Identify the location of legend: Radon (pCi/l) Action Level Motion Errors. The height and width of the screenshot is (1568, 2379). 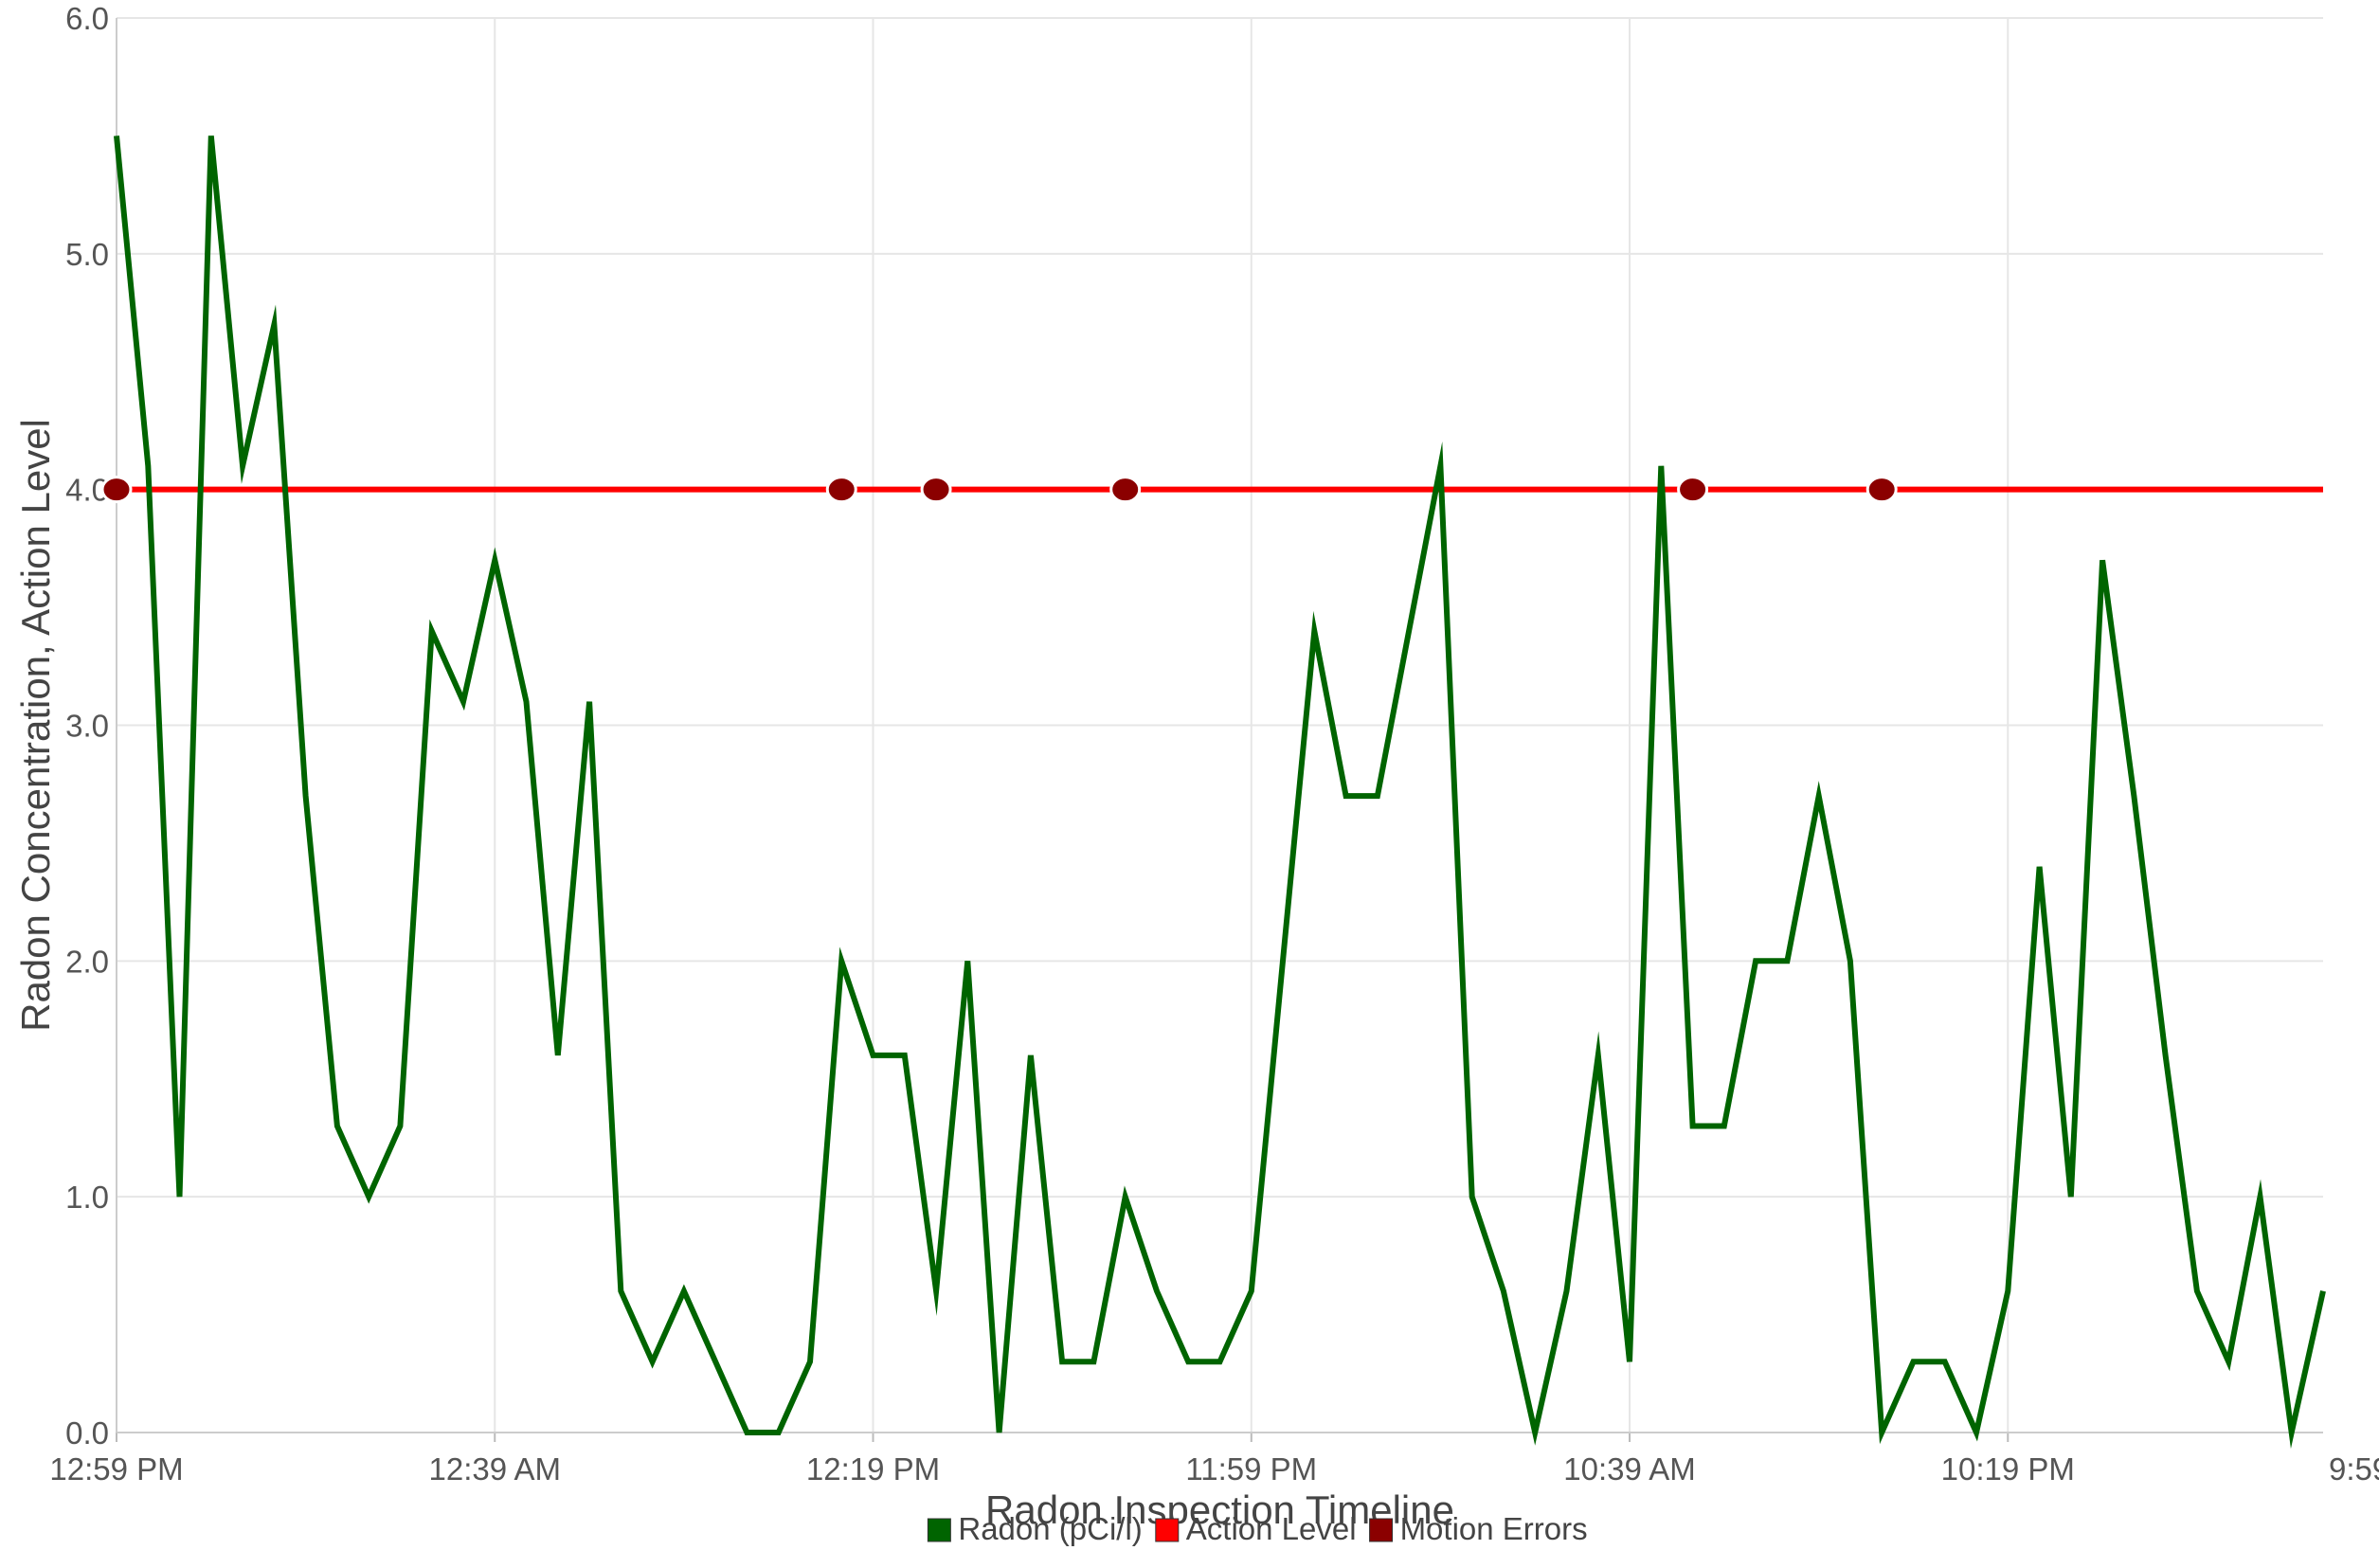
(1257, 1528).